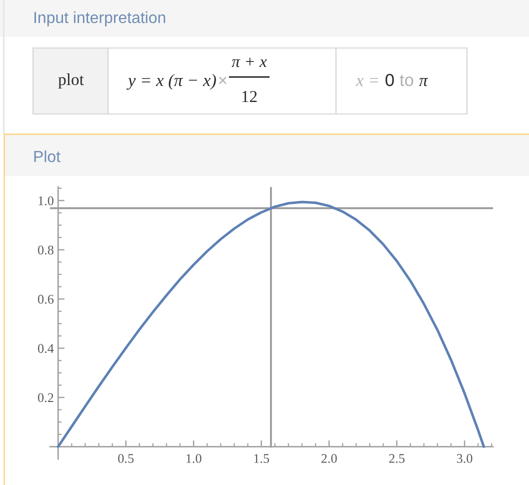  What do you see at coordinates (71, 81) in the screenshot?
I see `text: plot` at bounding box center [71, 81].